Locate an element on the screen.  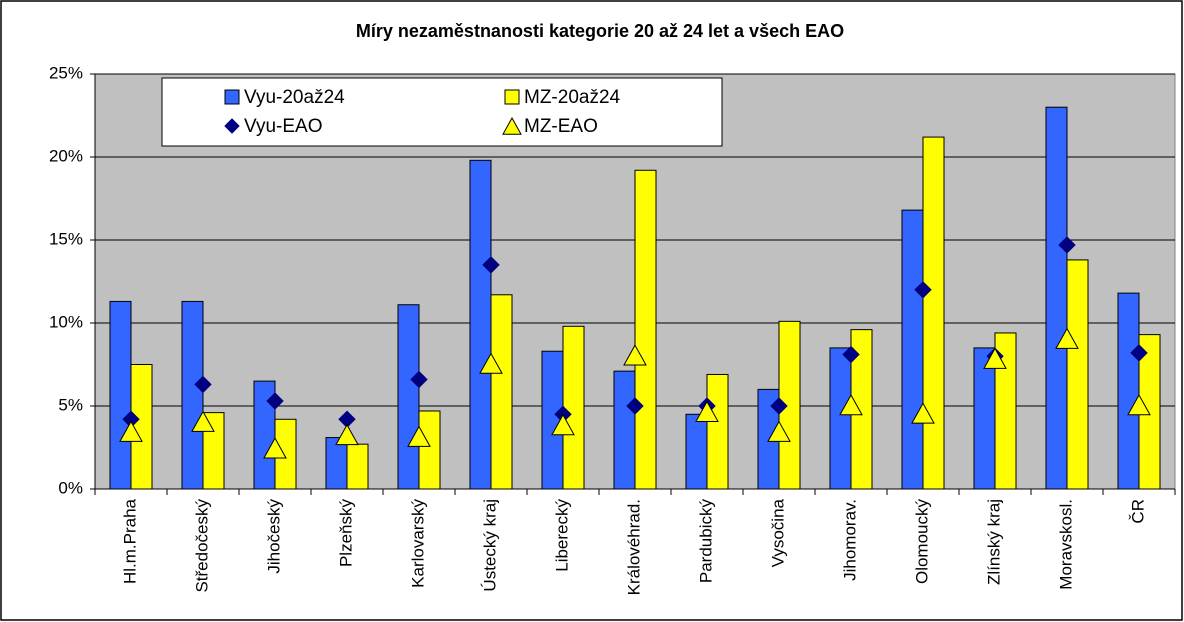
y-tick-label: 10% is located at coordinates (66, 321).